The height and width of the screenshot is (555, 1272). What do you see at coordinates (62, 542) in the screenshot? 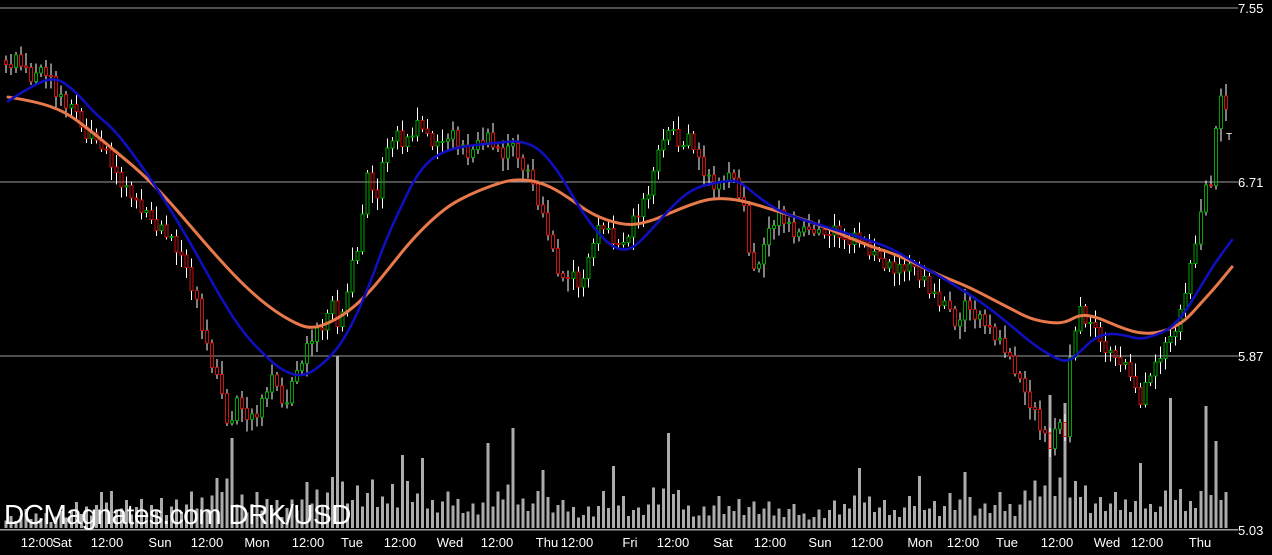
I see `time-label: Sat` at bounding box center [62, 542].